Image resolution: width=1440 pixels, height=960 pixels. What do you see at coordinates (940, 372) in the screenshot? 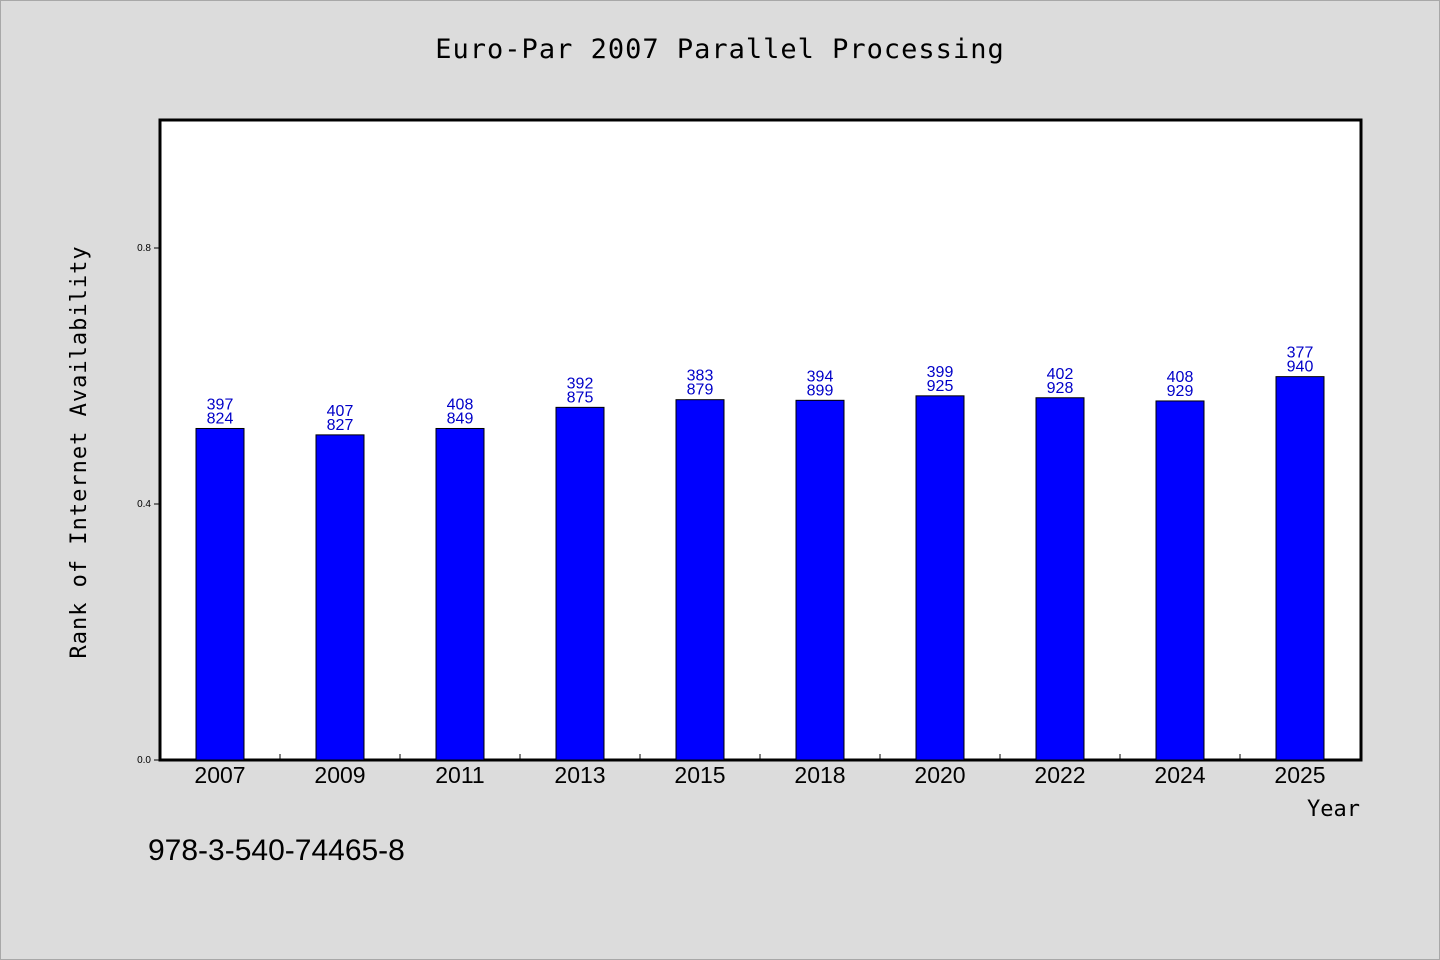
I see `bar-label-top: 399` at bounding box center [940, 372].